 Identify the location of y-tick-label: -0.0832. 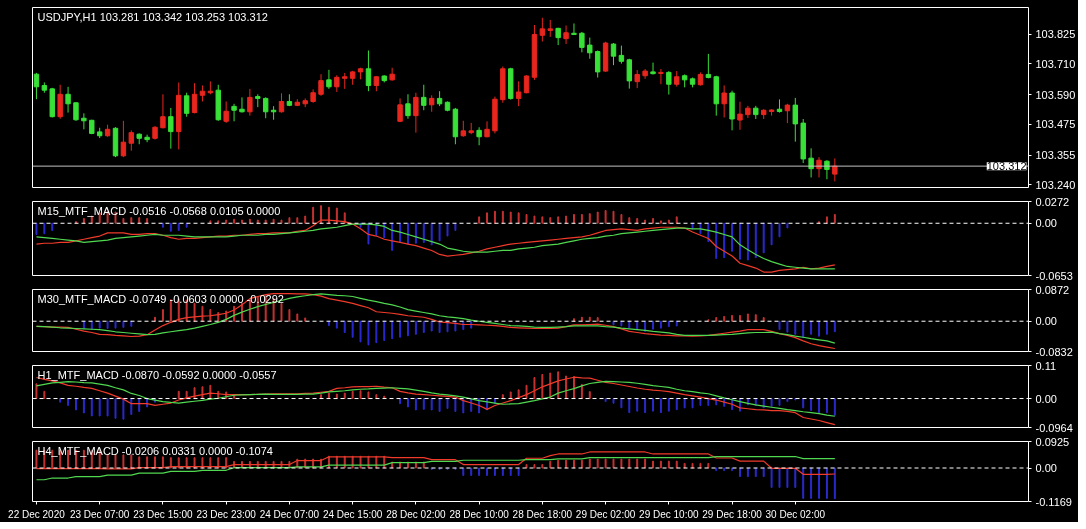
(1054, 351).